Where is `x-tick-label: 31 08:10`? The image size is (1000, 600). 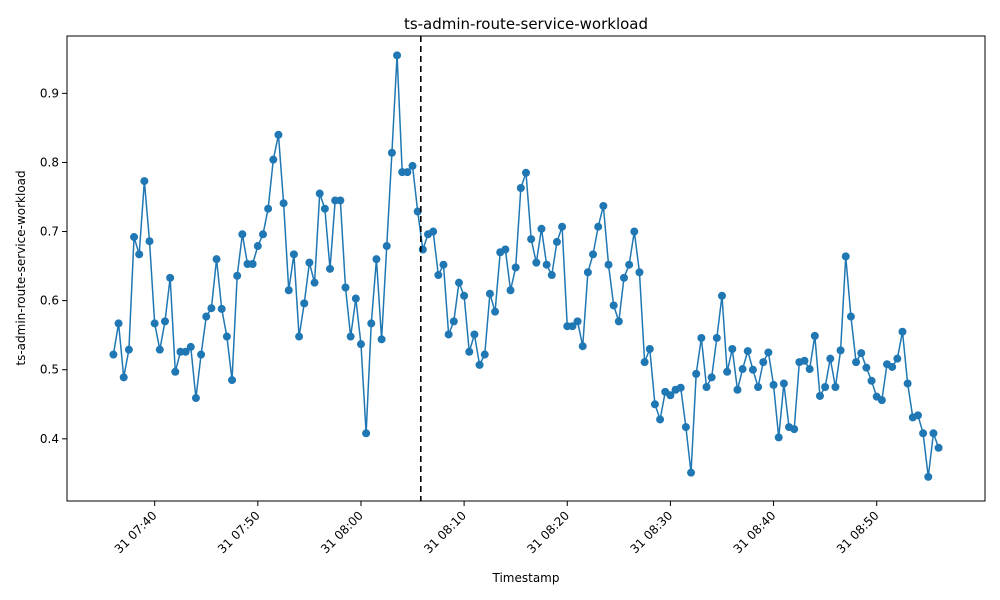
x-tick-label: 31 08:10 is located at coordinates (445, 532).